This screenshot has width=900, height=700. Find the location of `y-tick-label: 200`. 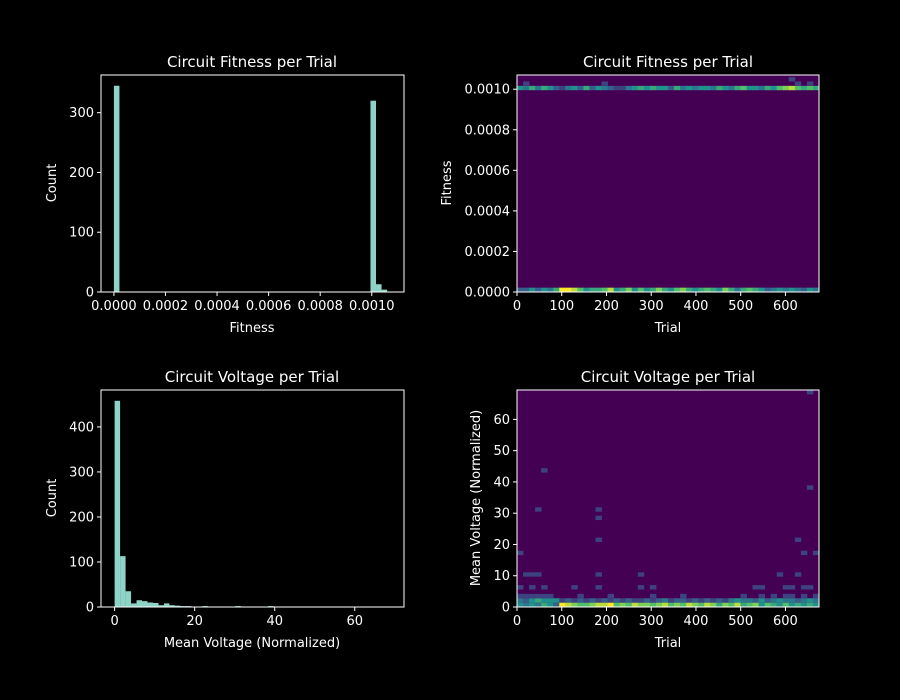

y-tick-label: 200 is located at coordinates (81, 517).